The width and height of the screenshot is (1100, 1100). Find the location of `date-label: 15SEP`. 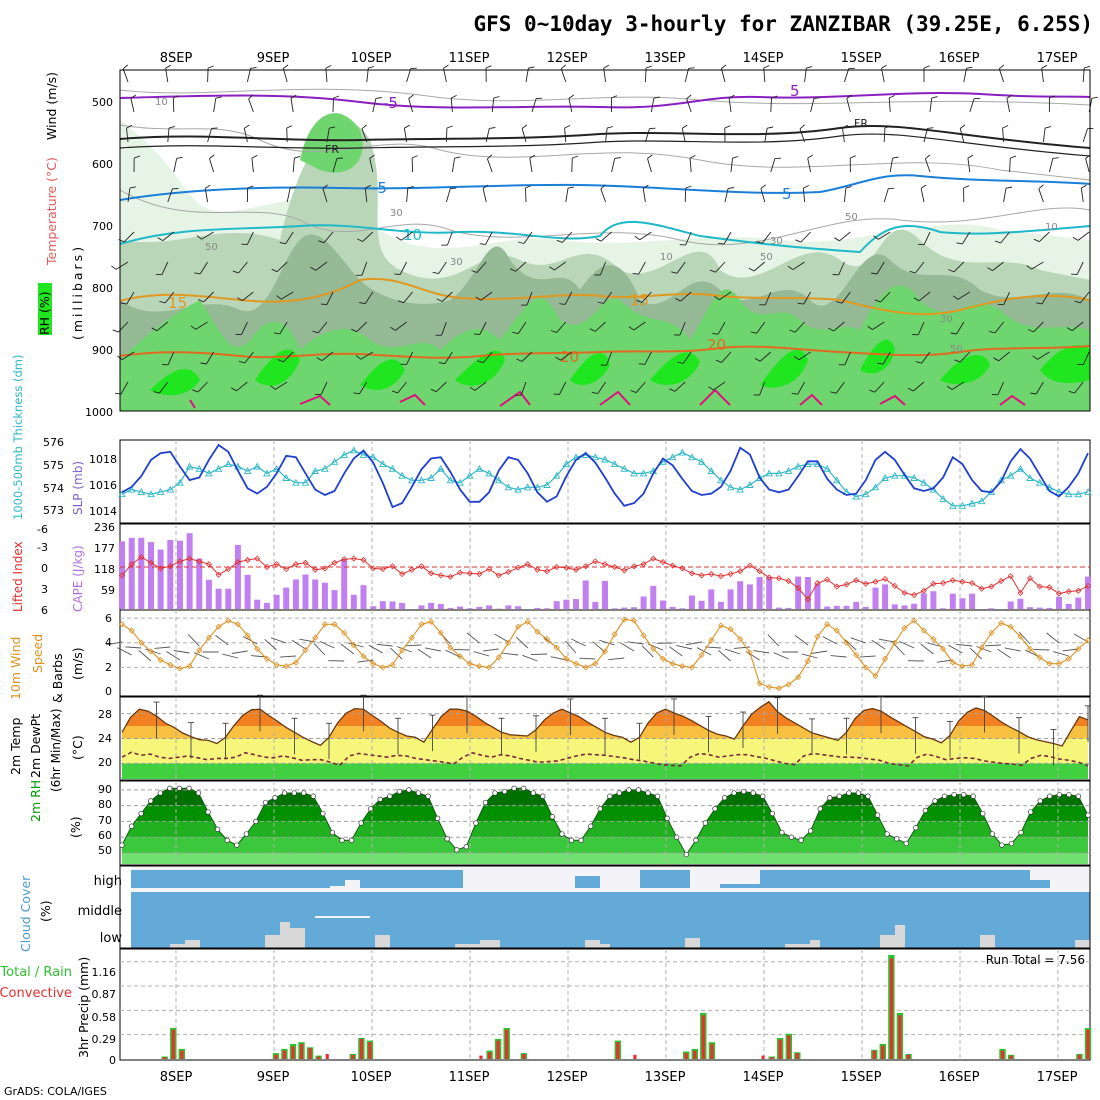

date-label: 15SEP is located at coordinates (861, 58).